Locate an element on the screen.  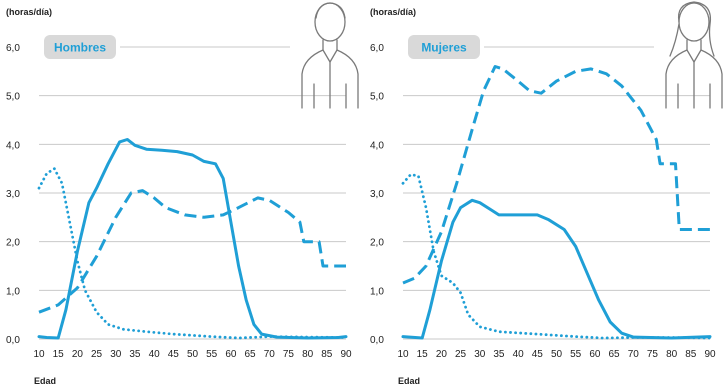
chart-title: Hombres is located at coordinates (80, 48).